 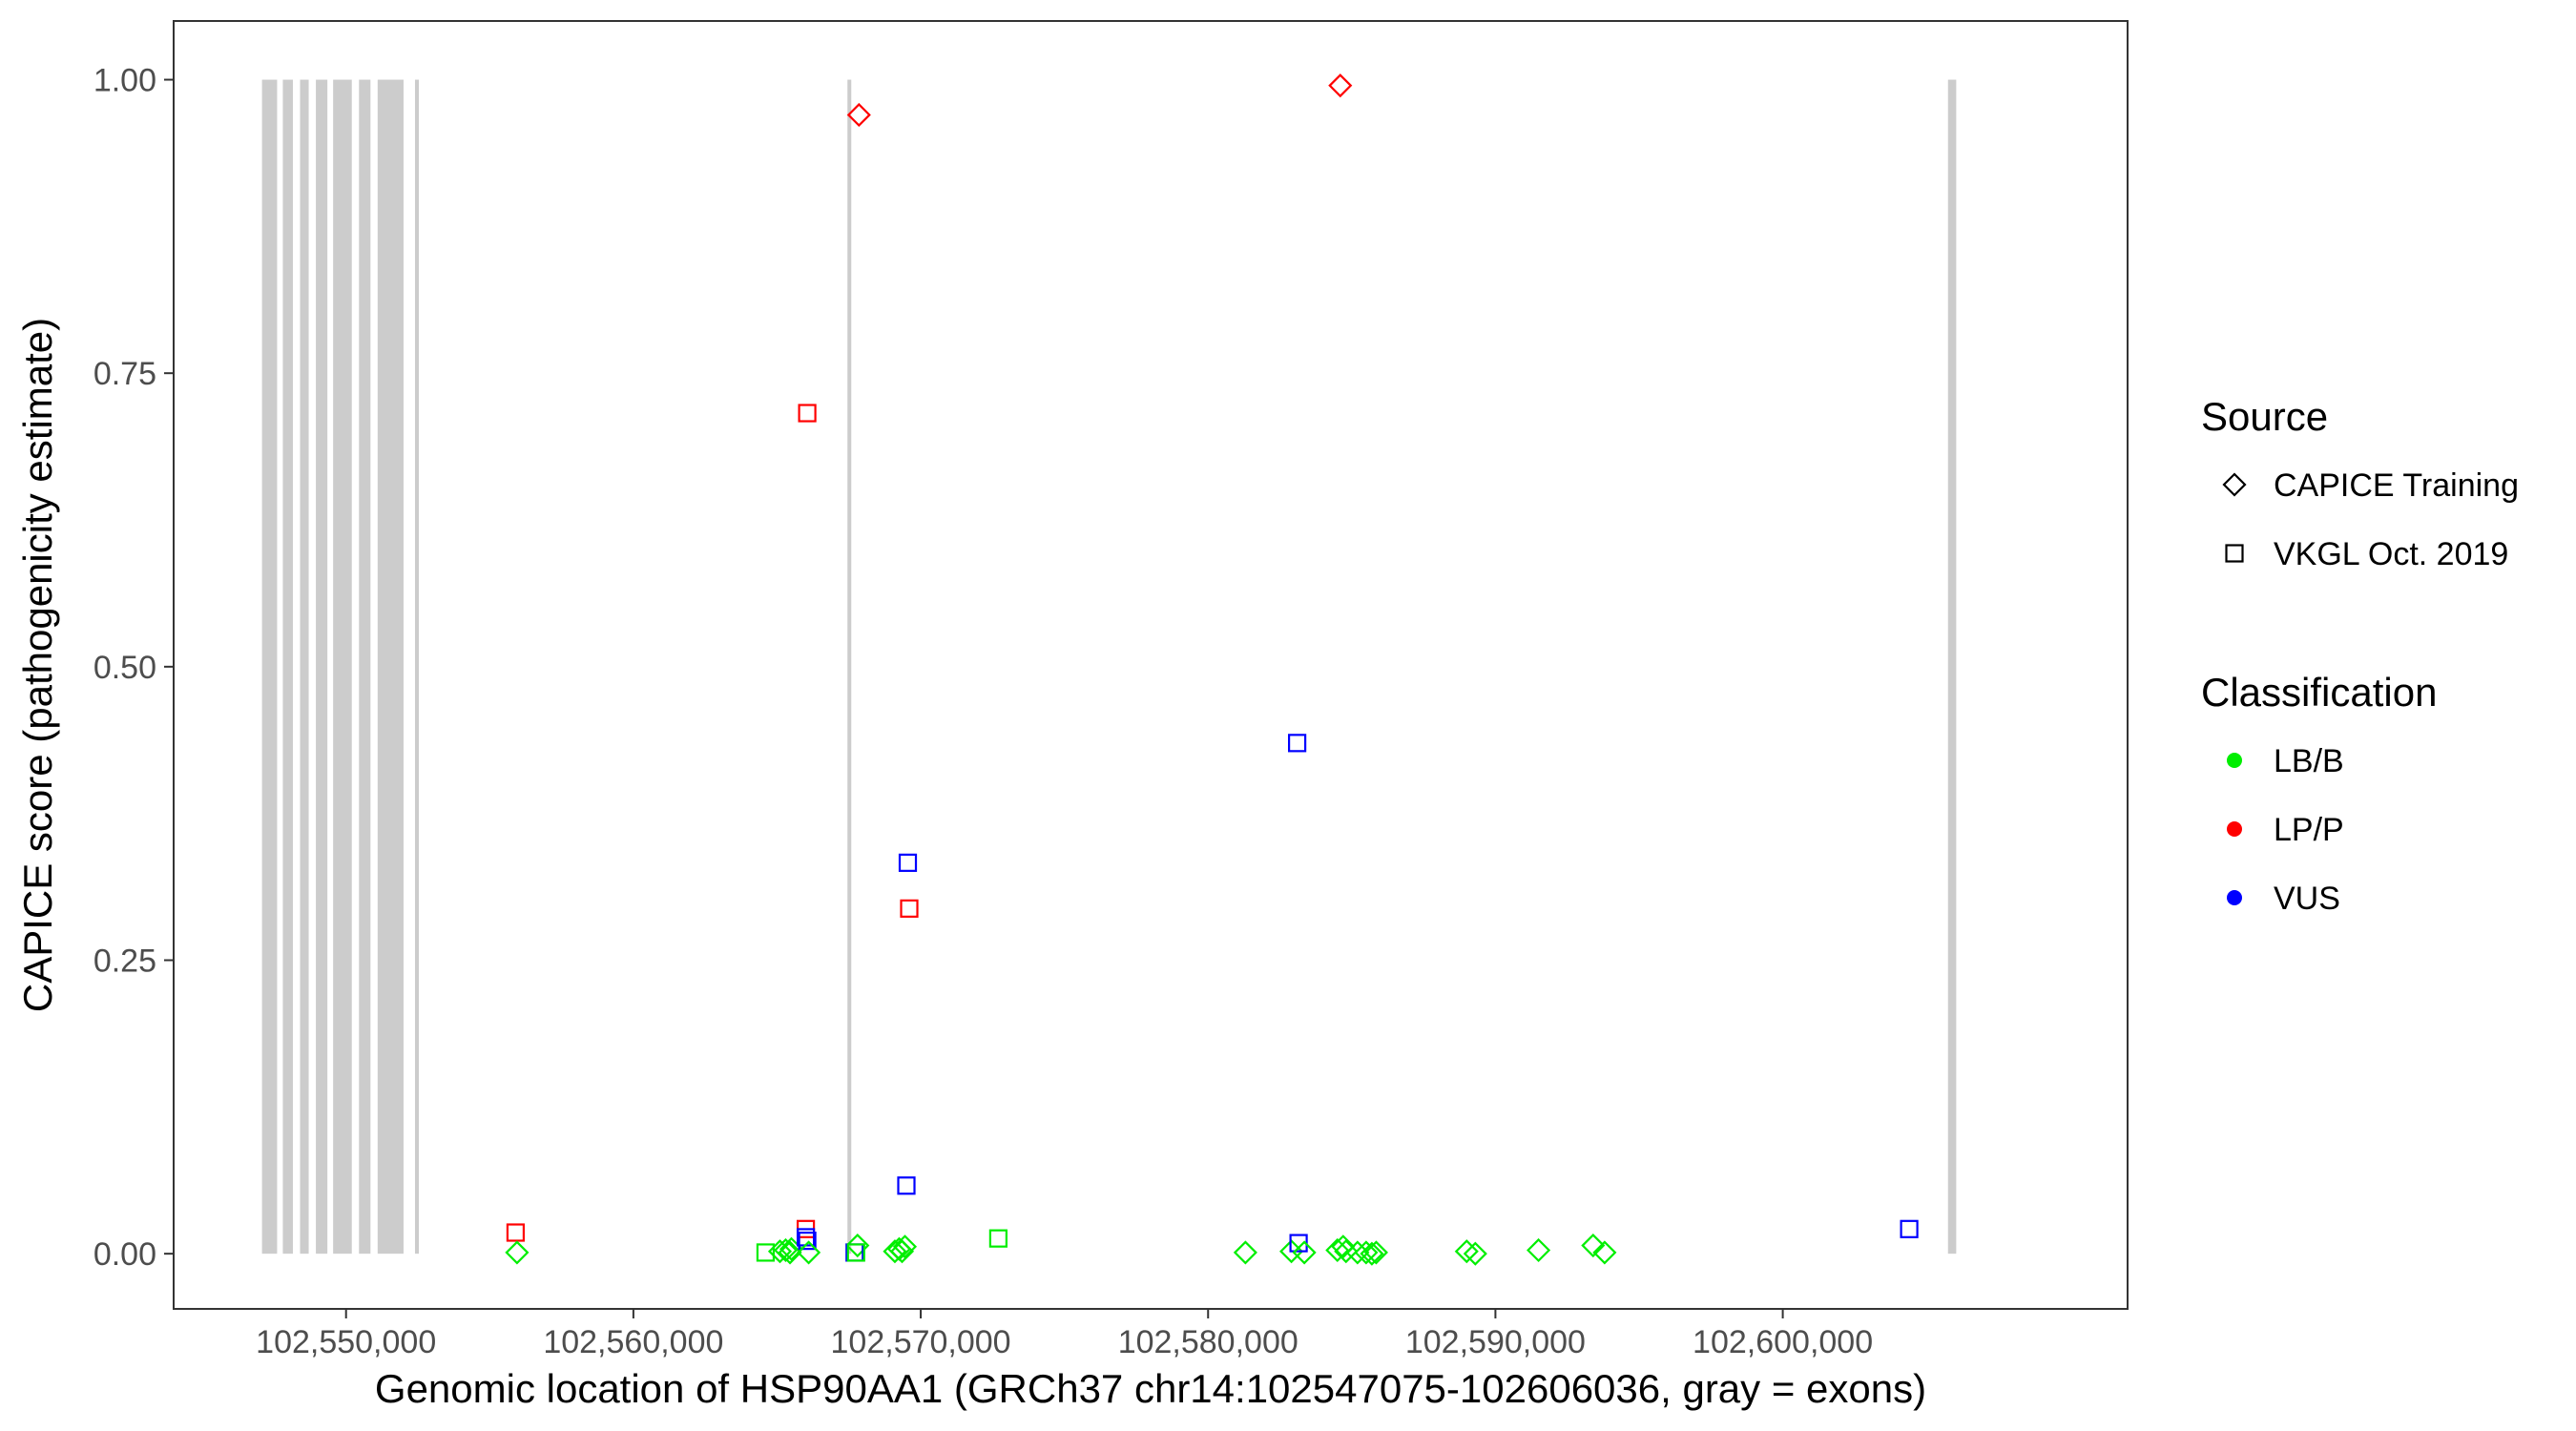 I want to click on legend-key-square, so click(x=2234, y=553).